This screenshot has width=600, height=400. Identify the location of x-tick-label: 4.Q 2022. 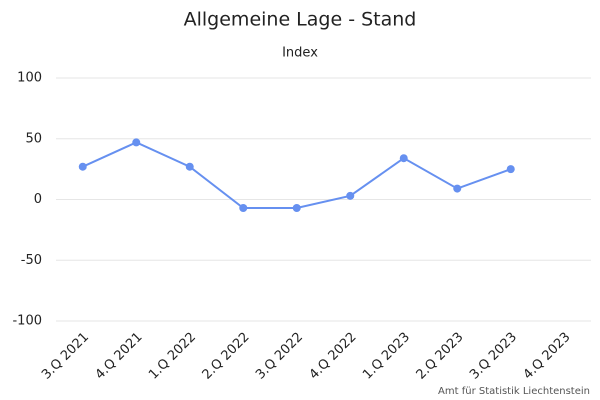
(333, 356).